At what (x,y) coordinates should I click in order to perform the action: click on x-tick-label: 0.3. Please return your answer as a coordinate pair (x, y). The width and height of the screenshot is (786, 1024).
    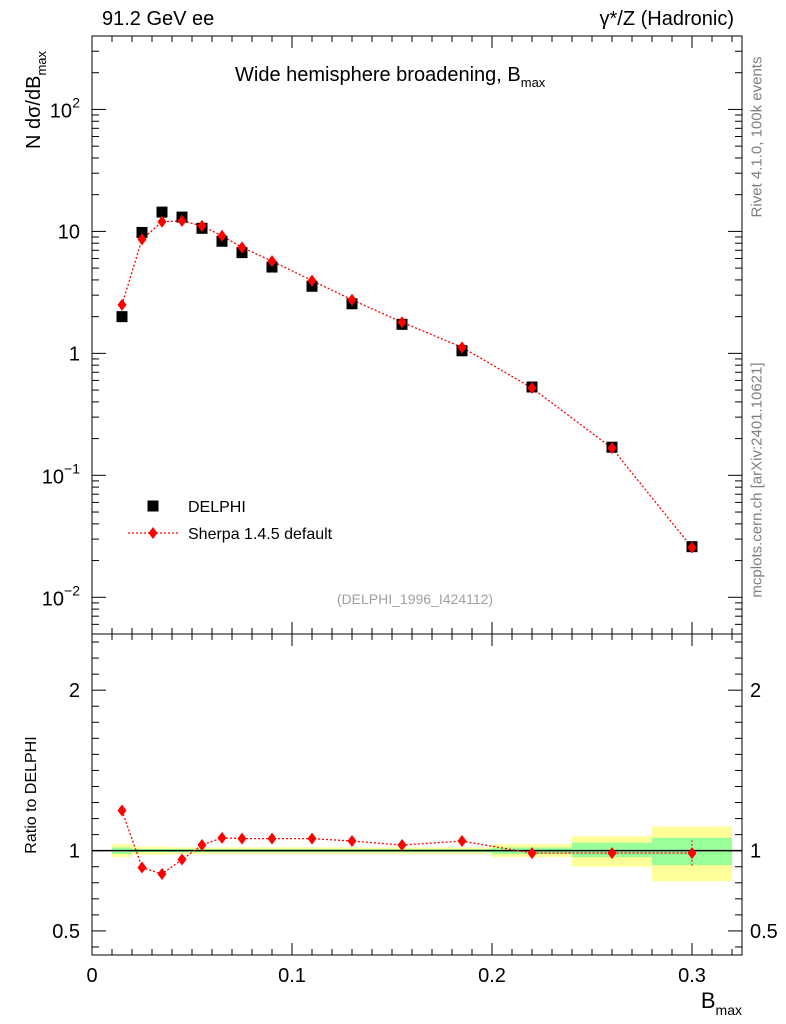
    Looking at the image, I should click on (692, 976).